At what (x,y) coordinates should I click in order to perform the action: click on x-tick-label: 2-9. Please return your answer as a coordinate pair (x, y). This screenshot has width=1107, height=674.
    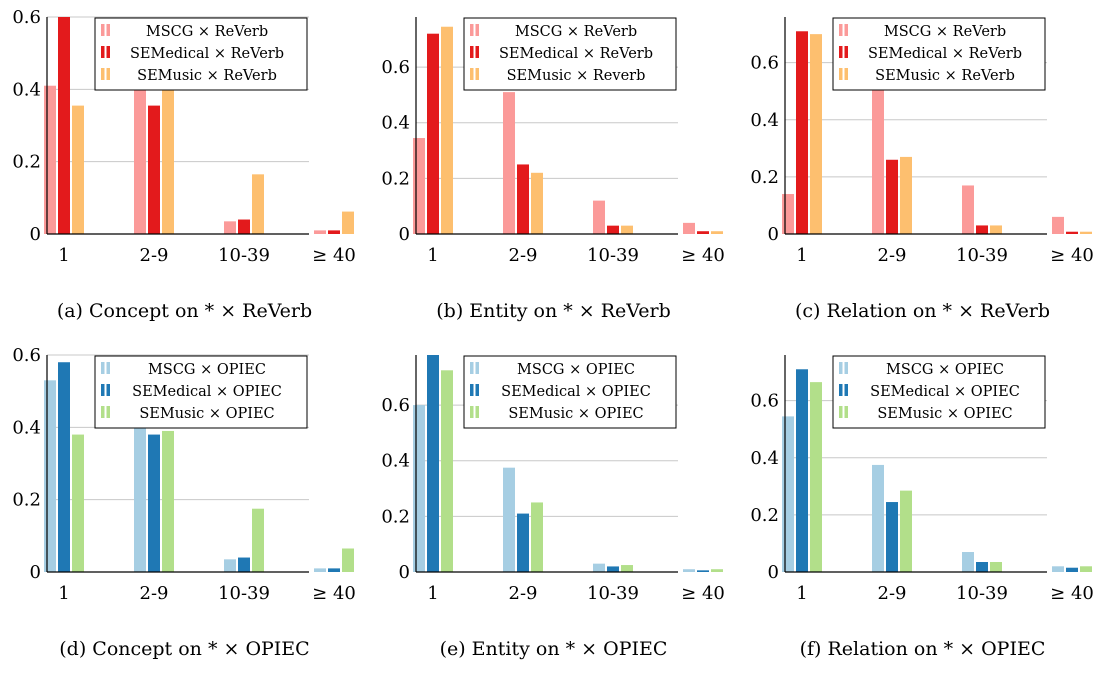
    Looking at the image, I should click on (892, 255).